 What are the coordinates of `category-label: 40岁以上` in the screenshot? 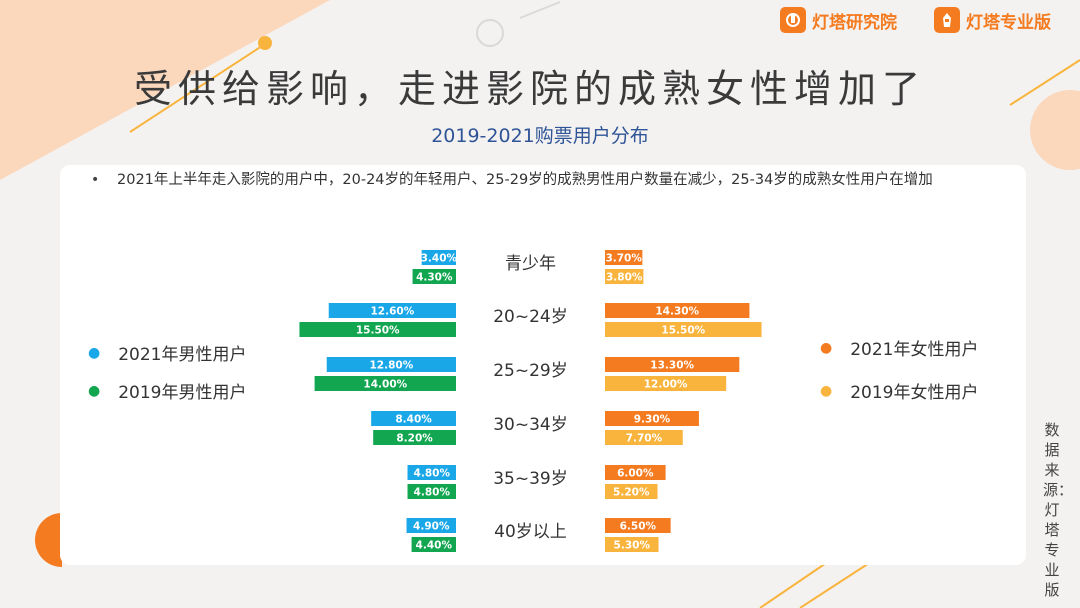 It's located at (530, 532).